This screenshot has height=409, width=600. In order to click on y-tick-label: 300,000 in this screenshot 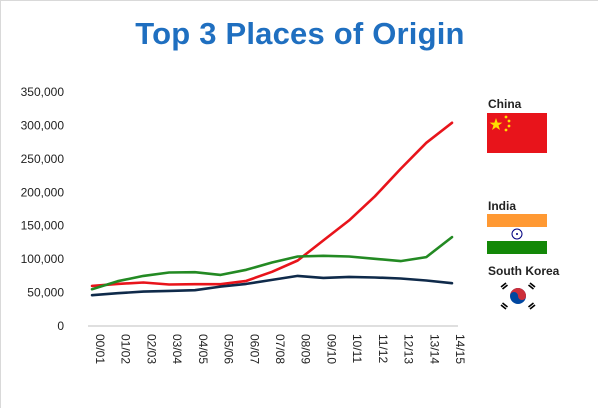, I will do `click(43, 125)`.